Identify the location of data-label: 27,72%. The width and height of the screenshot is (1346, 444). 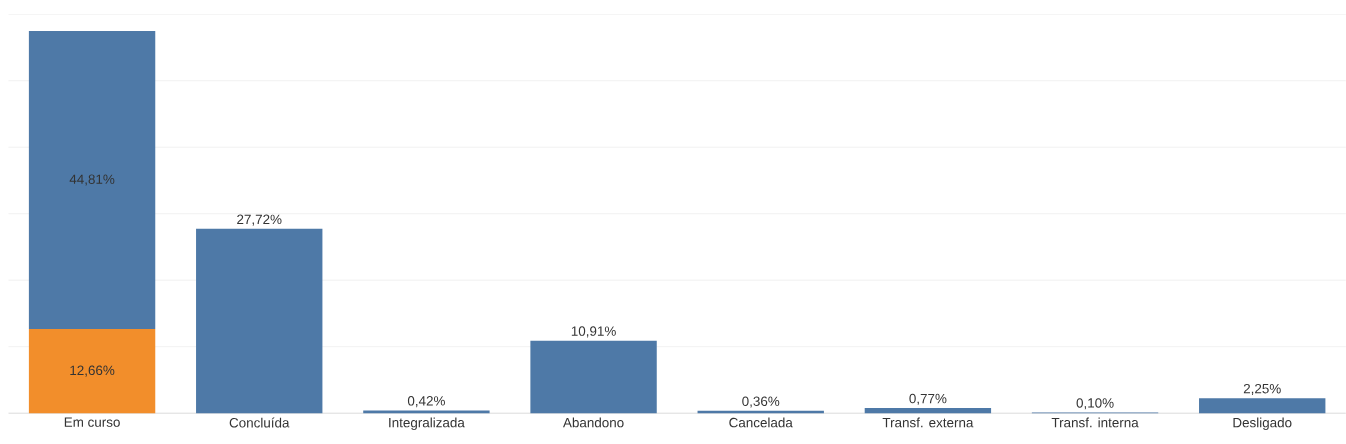
(259, 220).